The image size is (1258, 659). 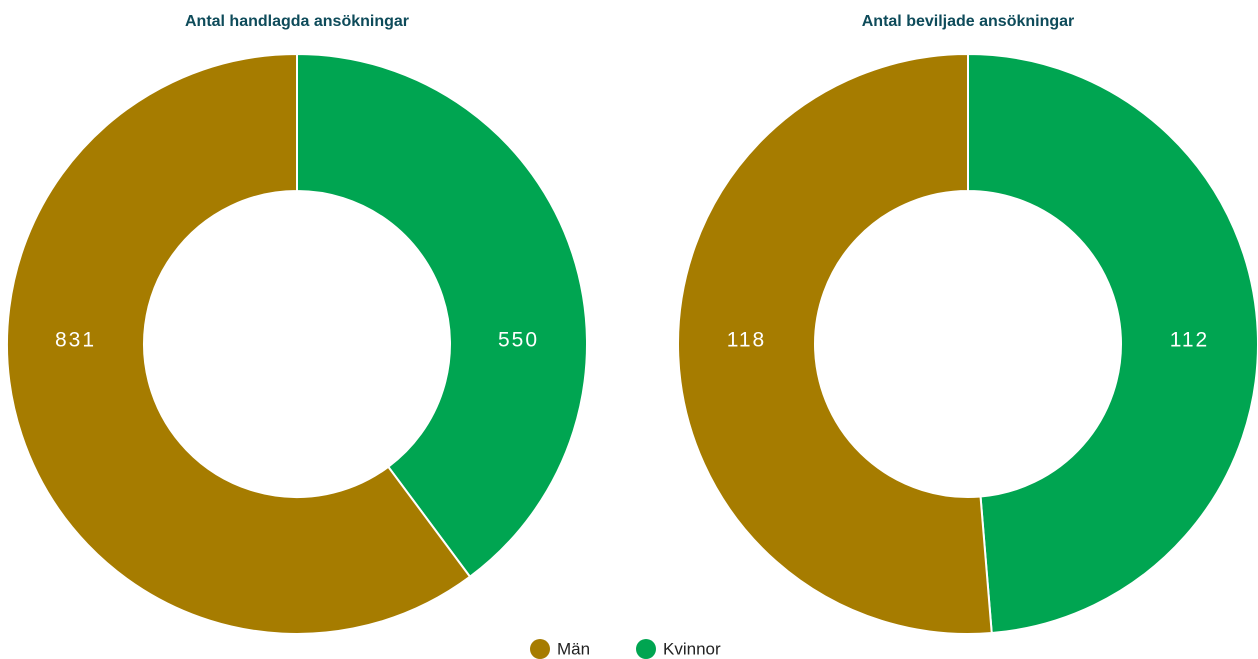 What do you see at coordinates (746, 340) in the screenshot?
I see `data-label: 118` at bounding box center [746, 340].